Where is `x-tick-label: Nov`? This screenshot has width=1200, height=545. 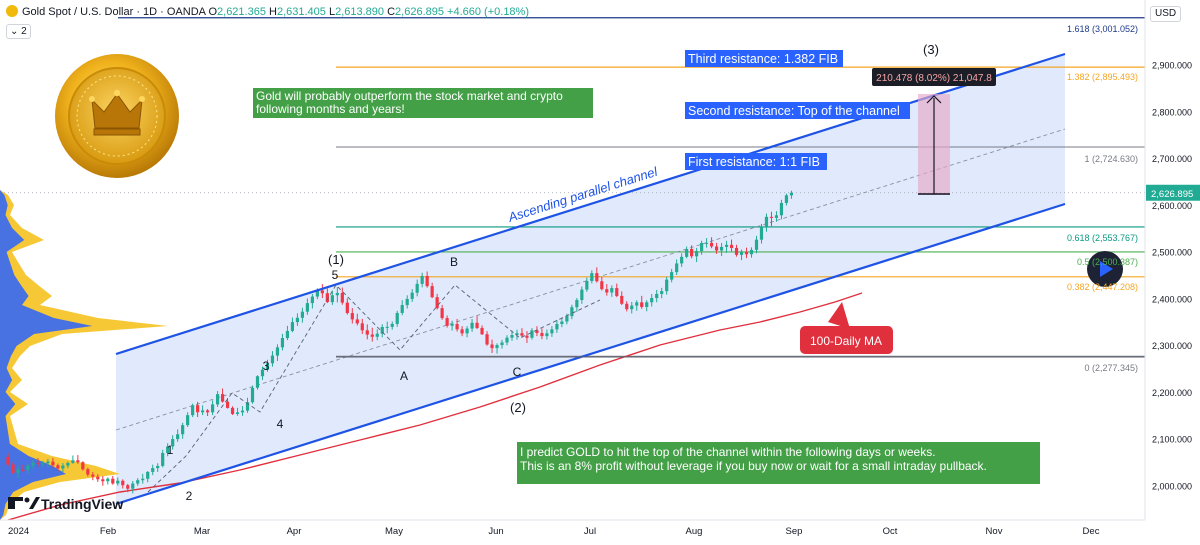
x-tick-label: Nov is located at coordinates (994, 531).